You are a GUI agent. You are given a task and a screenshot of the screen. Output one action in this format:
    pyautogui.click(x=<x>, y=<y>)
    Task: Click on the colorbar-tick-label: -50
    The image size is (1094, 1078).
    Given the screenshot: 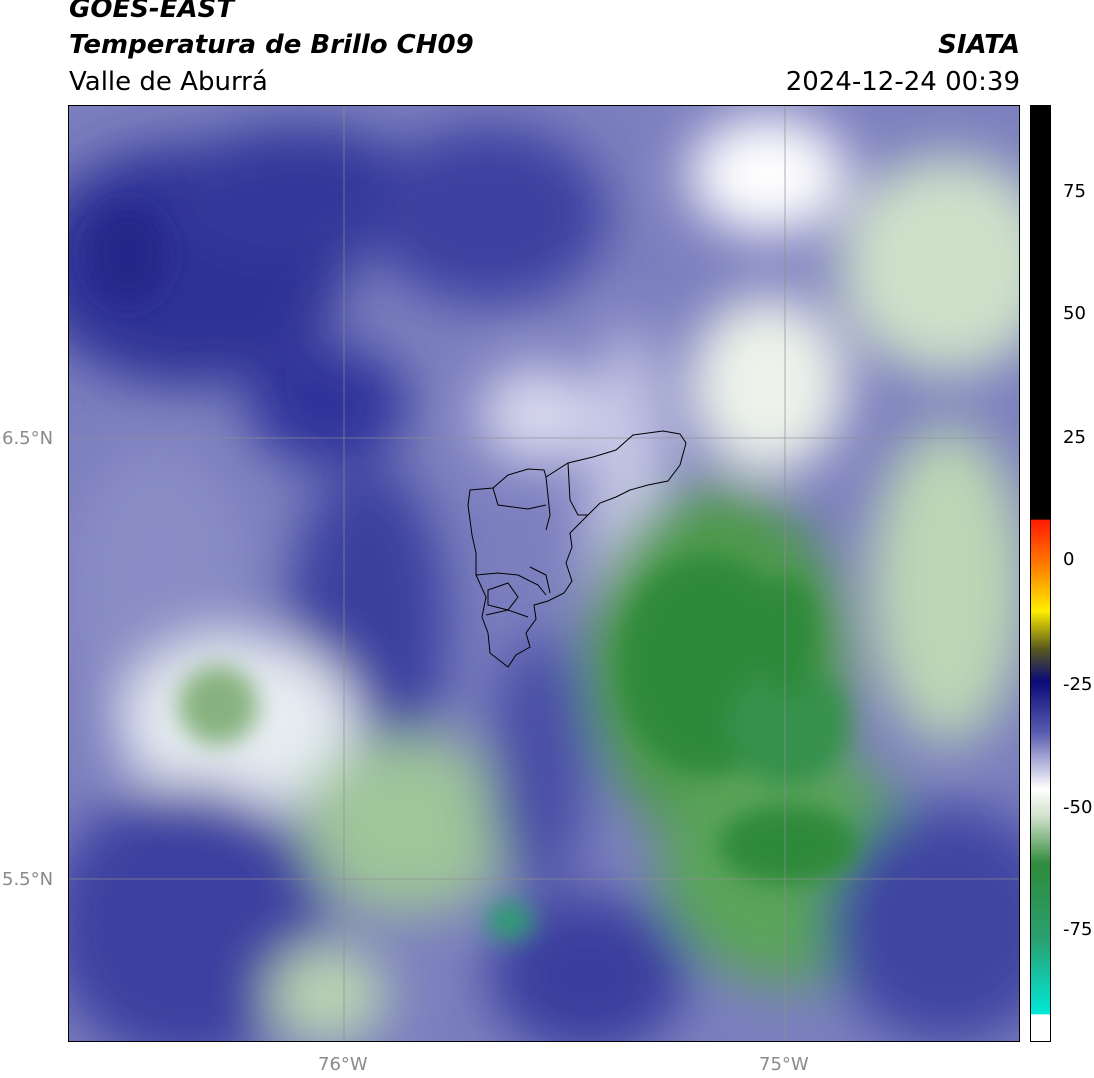 What is the action you would take?
    pyautogui.click(x=1078, y=807)
    